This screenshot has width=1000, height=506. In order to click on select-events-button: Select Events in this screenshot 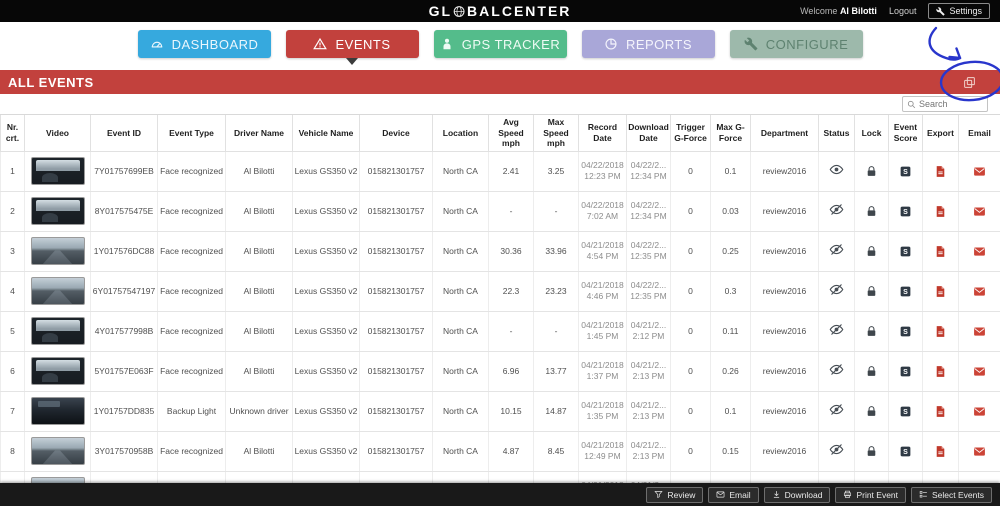, I will do `click(951, 494)`.